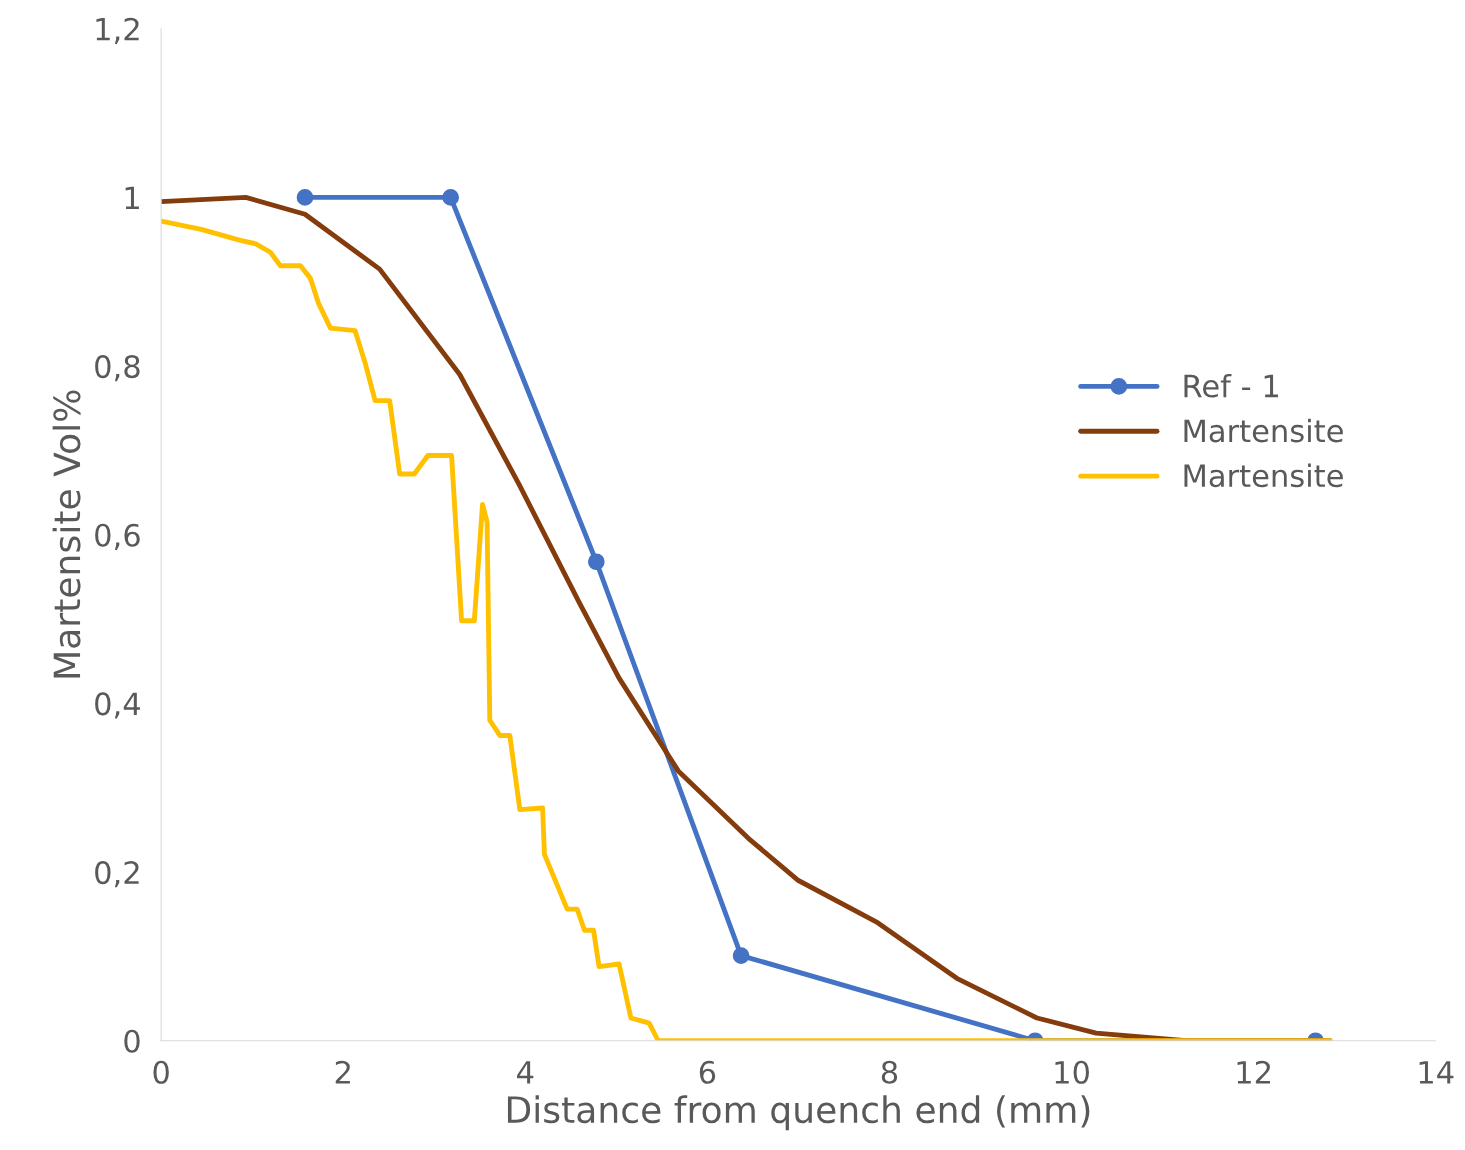 The image size is (1465, 1150). Describe the element at coordinates (161, 1072) in the screenshot. I see `x-tick-label: 0` at that location.